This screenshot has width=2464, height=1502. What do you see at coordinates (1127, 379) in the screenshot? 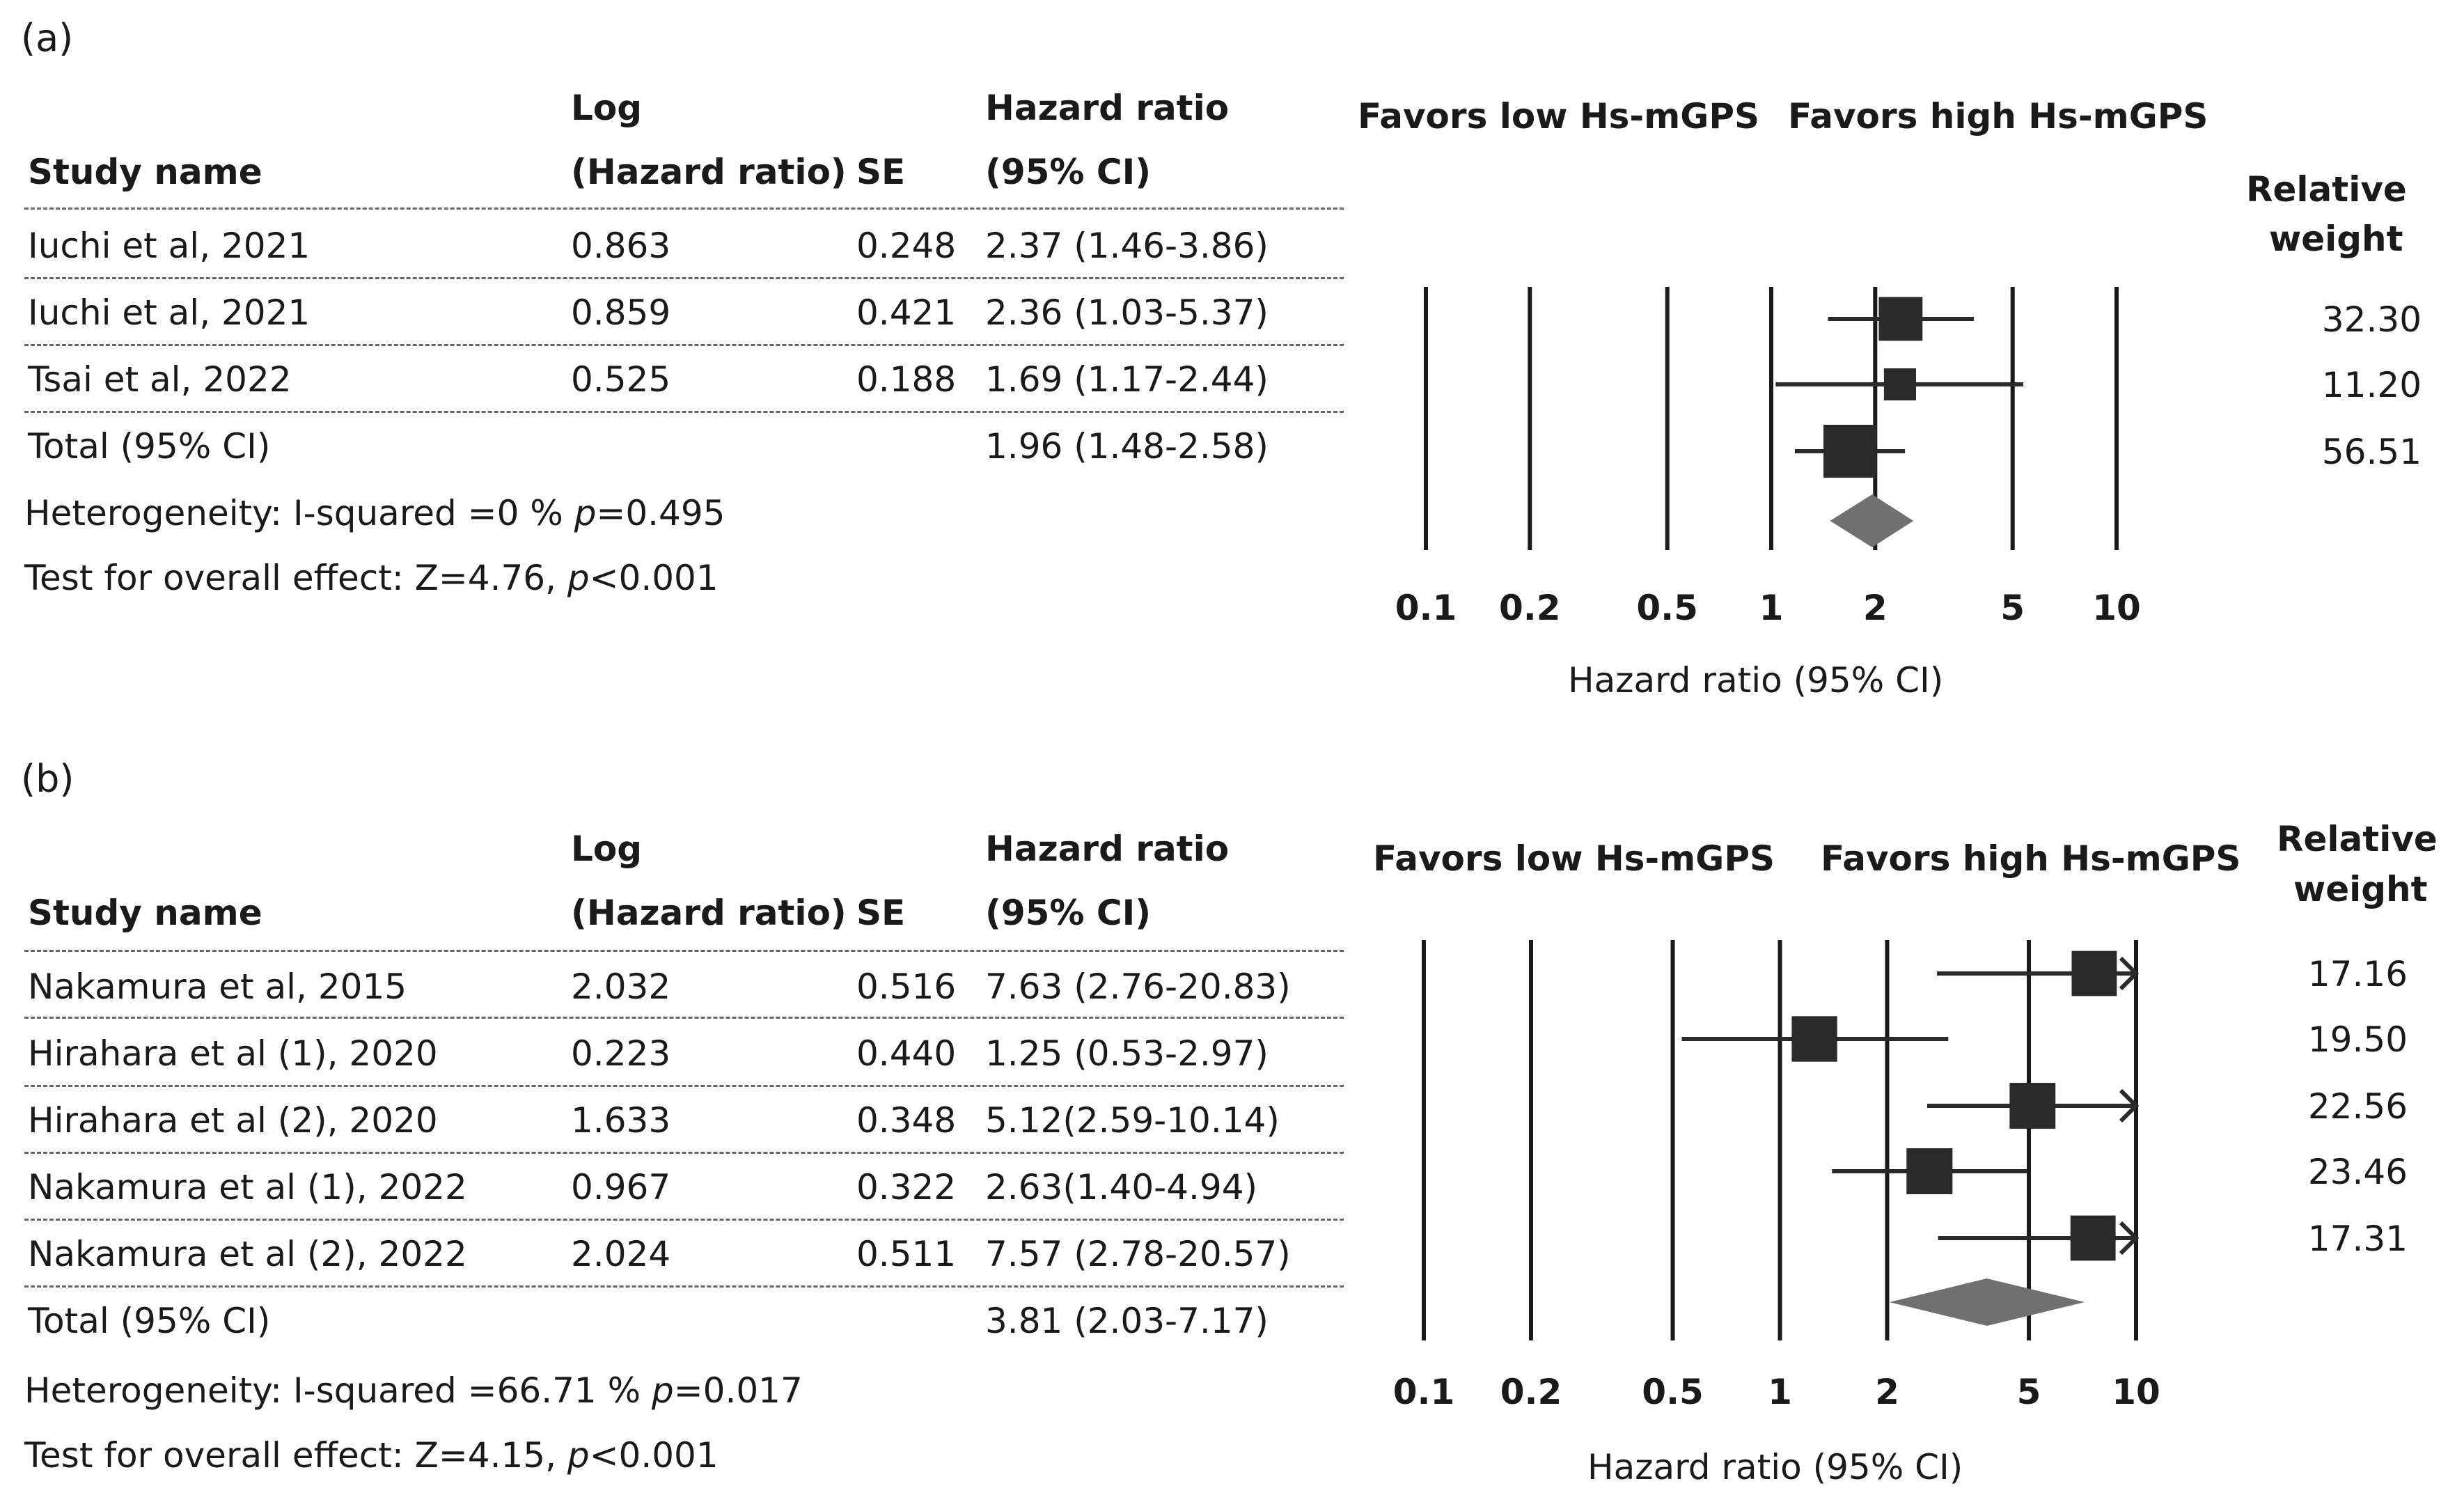
I see `panel-a-row-3-hr: 1.69 (1.17-2.44)` at bounding box center [1127, 379].